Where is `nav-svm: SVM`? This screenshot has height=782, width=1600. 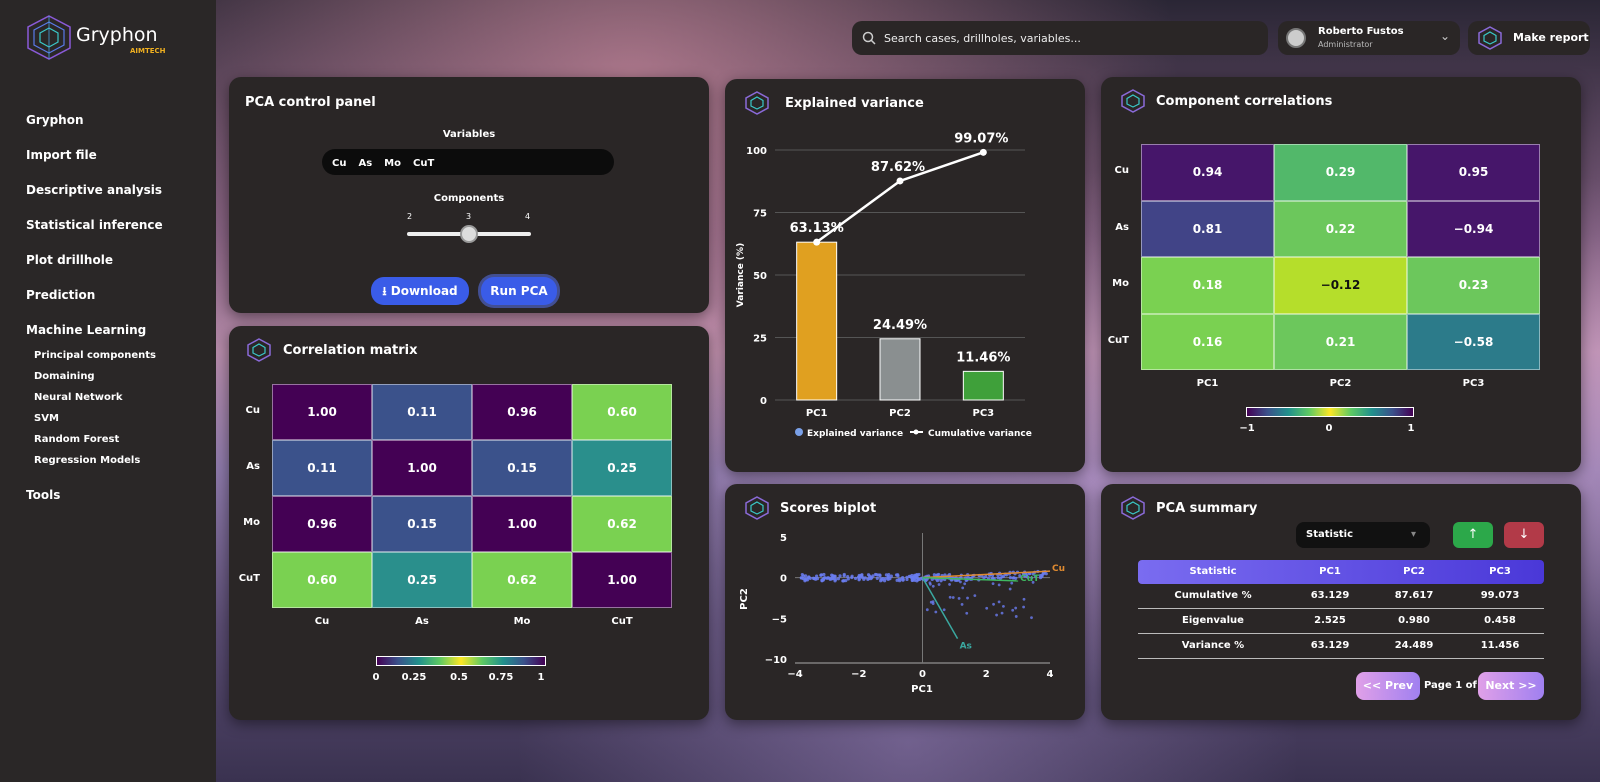
nav-svm: SVM is located at coordinates (46, 418).